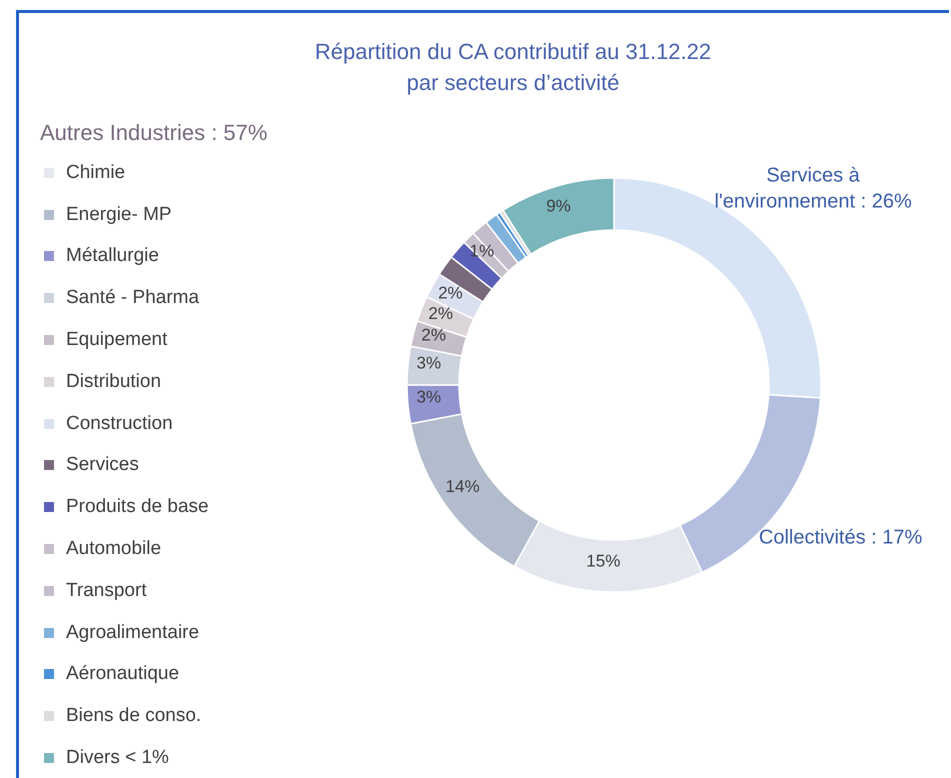 This screenshot has height=778, width=951. Describe the element at coordinates (114, 549) in the screenshot. I see `legend-label: Automobile` at that location.